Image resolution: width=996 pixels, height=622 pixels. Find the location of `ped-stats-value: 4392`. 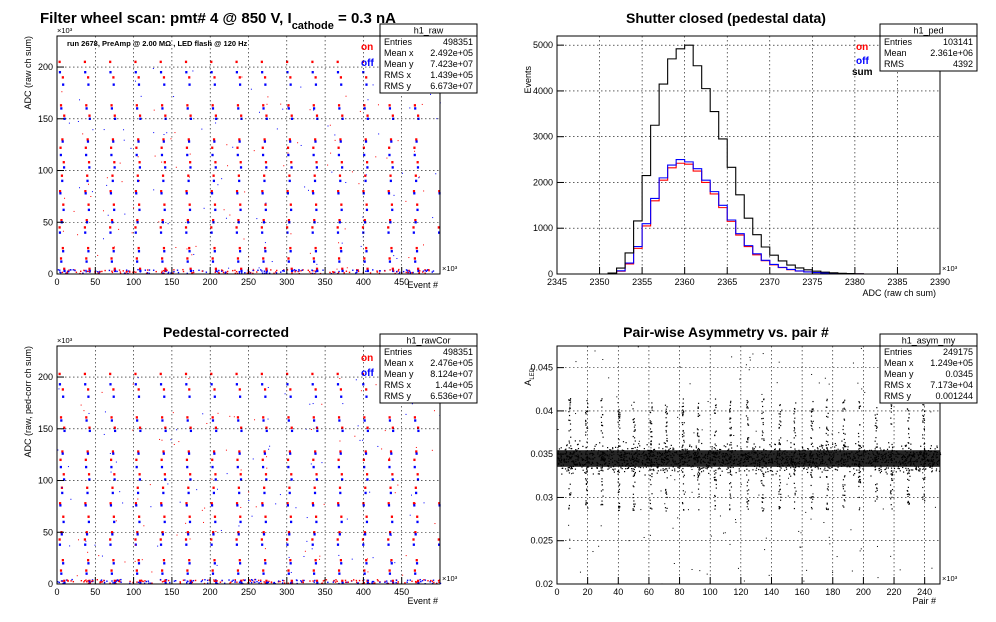

ped-stats-value: 4392 is located at coordinates (963, 64).